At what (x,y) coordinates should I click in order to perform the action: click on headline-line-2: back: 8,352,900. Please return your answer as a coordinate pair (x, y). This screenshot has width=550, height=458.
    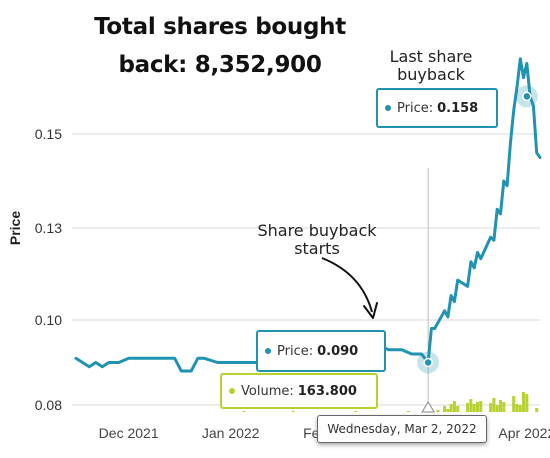
    Looking at the image, I should click on (220, 65).